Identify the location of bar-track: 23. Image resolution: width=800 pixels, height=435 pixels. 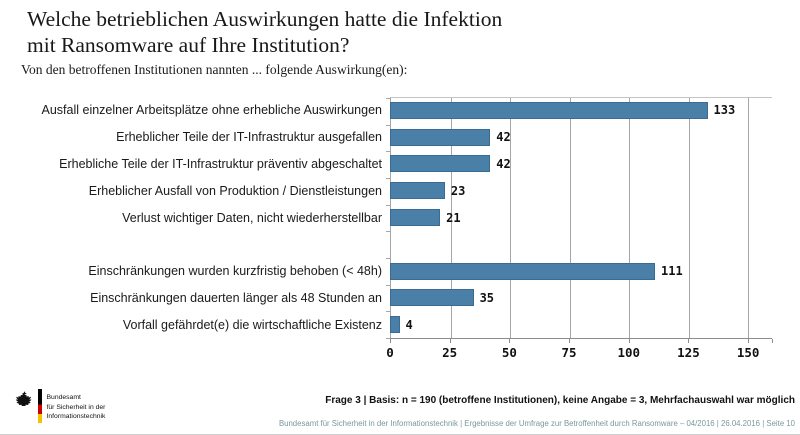
(581, 190).